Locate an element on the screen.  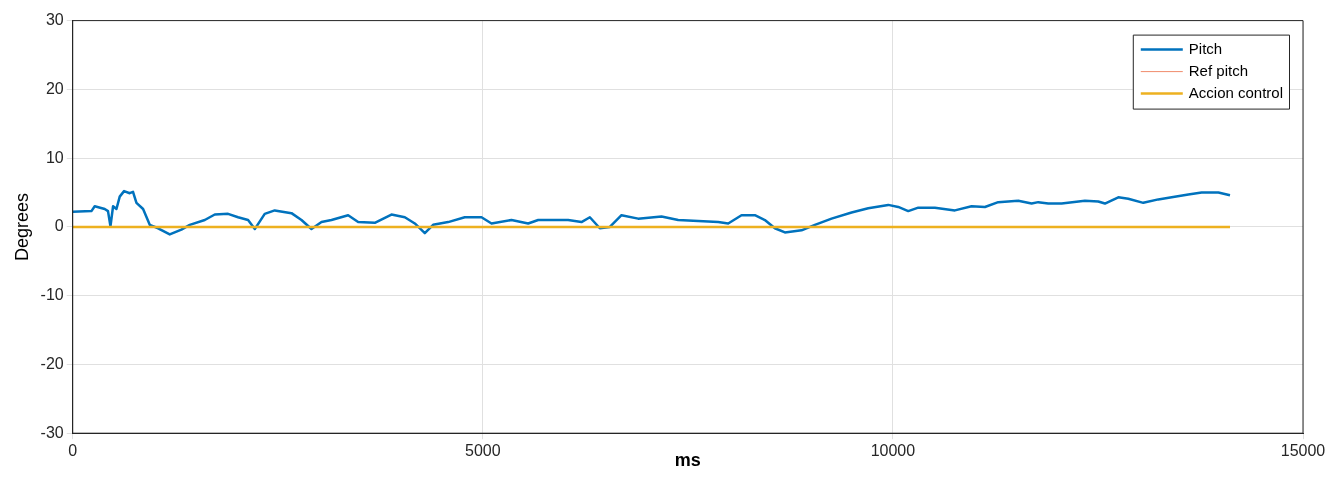
y-tick-label: -30 is located at coordinates (52, 432).